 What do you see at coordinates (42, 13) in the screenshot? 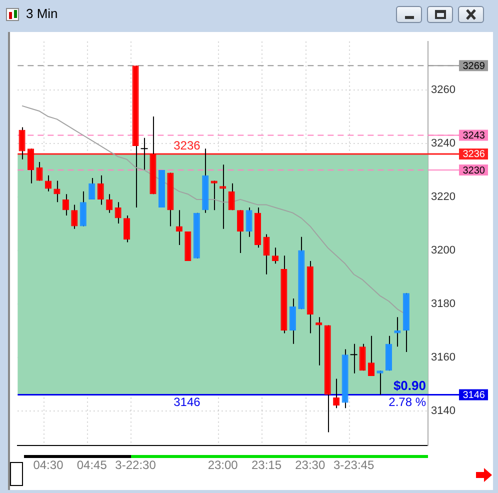
I see `chart-title: 3 Min` at bounding box center [42, 13].